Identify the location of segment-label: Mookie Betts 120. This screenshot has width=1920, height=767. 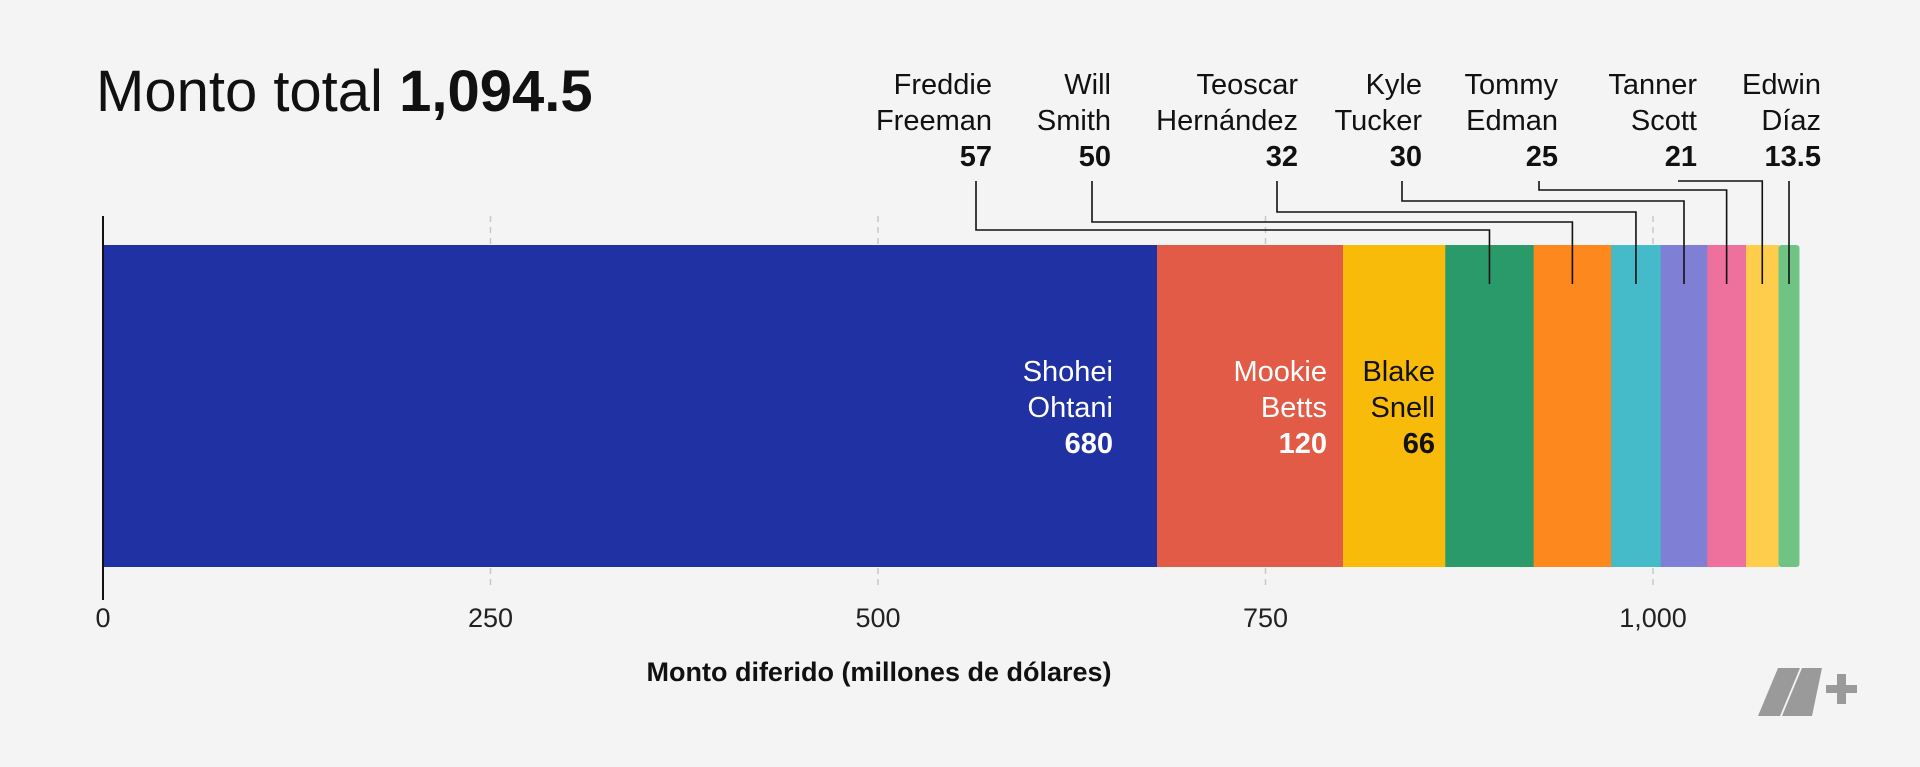
(1281, 408).